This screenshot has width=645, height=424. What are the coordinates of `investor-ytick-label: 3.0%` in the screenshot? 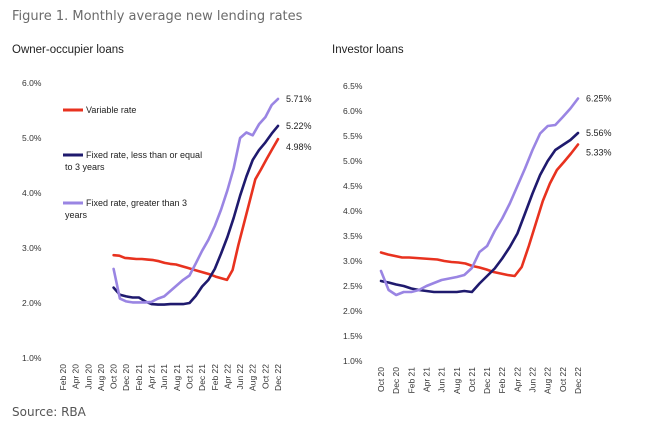 It's located at (353, 261).